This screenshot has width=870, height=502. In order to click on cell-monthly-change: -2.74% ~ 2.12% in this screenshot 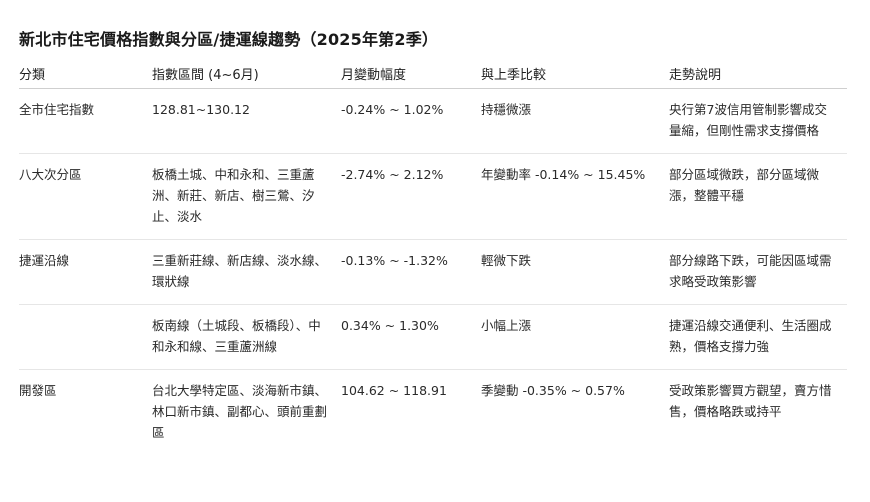, I will do `click(411, 196)`.